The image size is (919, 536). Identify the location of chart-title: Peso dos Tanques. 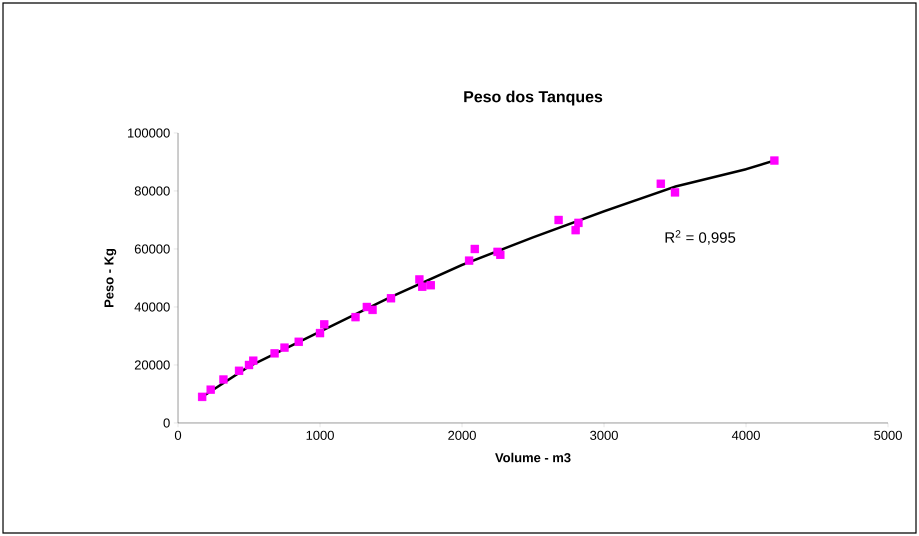
(533, 98).